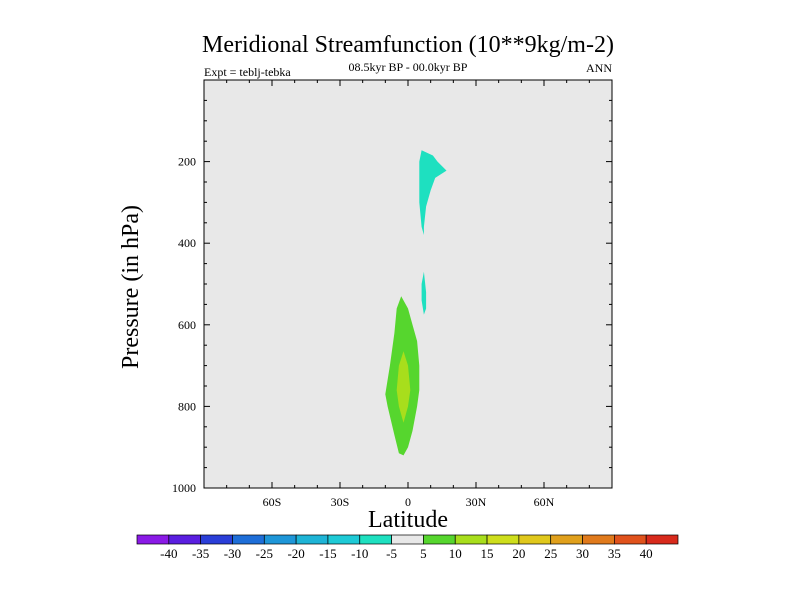 This screenshot has height=600, width=800. What do you see at coordinates (340, 502) in the screenshot?
I see `x-tick-label: 30S` at bounding box center [340, 502].